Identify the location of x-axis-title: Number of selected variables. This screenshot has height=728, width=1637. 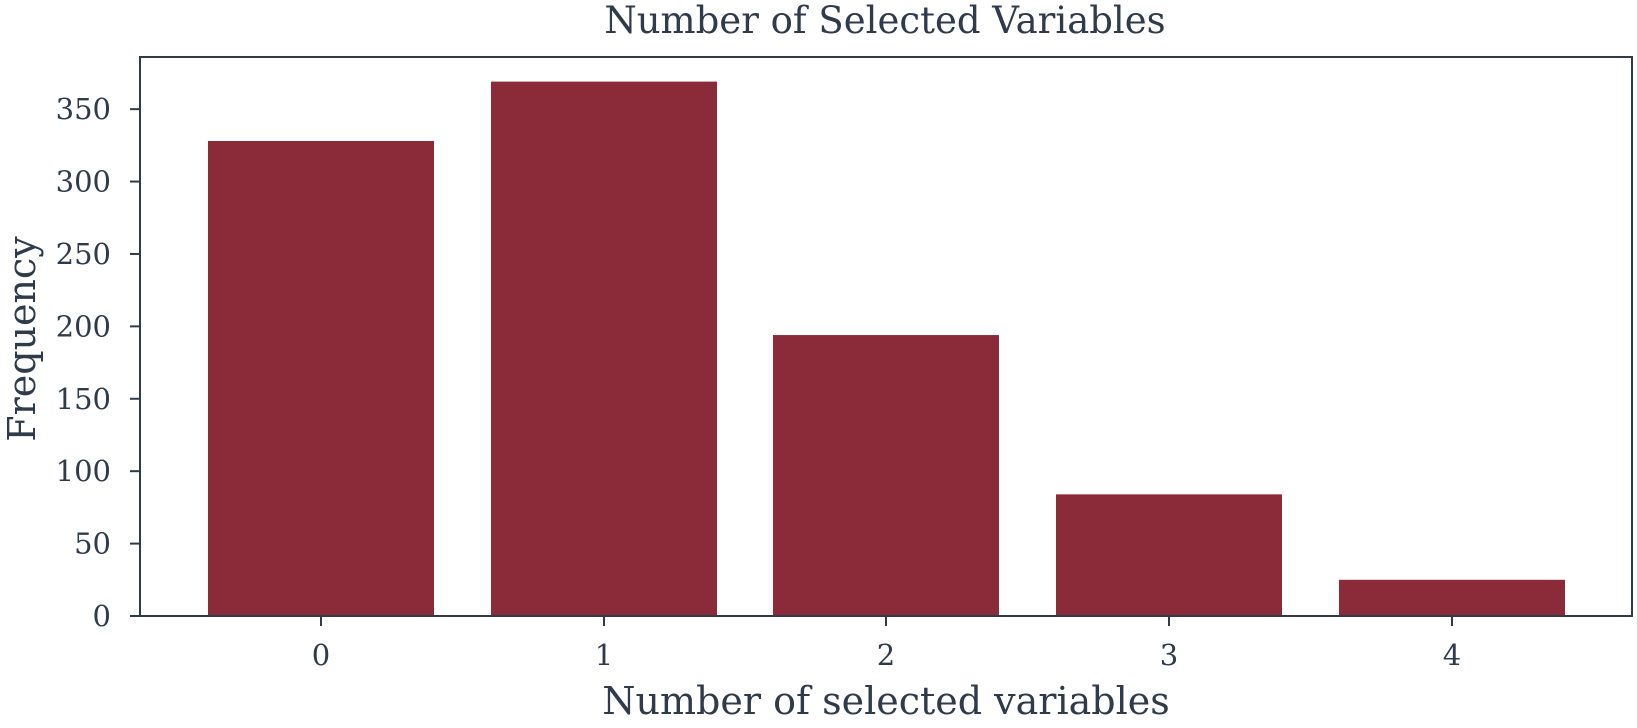
(885, 701).